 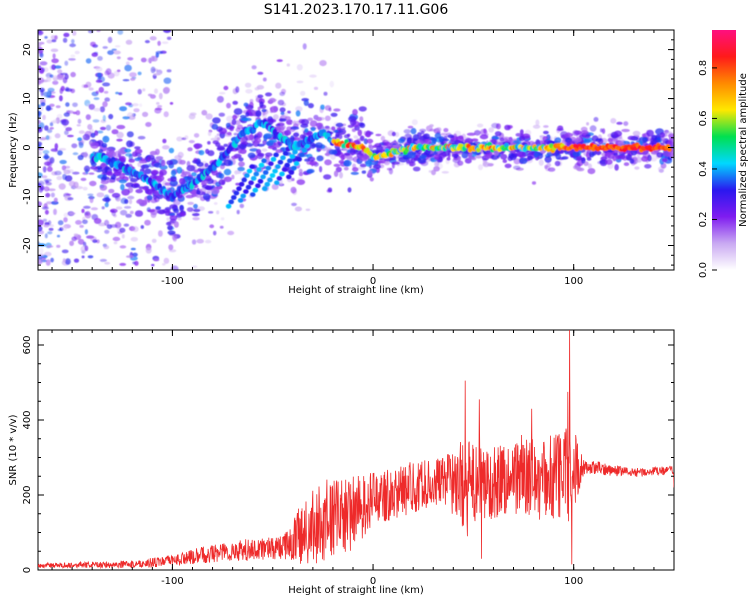 I want to click on x-tick-label: -100, so click(x=172, y=281).